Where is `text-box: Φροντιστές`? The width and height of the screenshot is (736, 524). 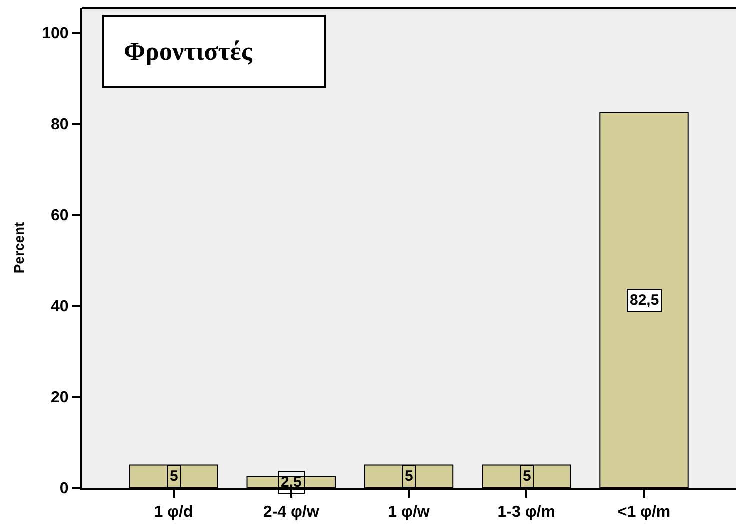 text-box: Φροντιστές is located at coordinates (214, 51).